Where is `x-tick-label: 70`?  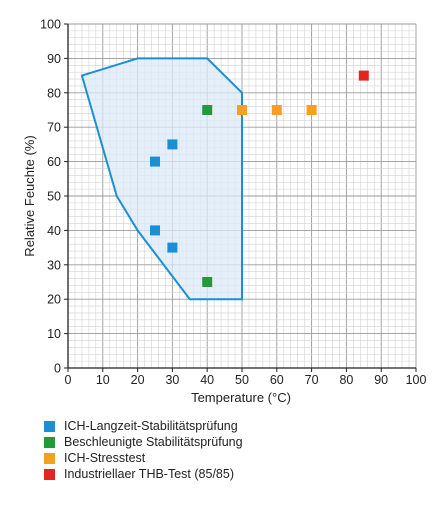 x-tick-label: 70 is located at coordinates (312, 380).